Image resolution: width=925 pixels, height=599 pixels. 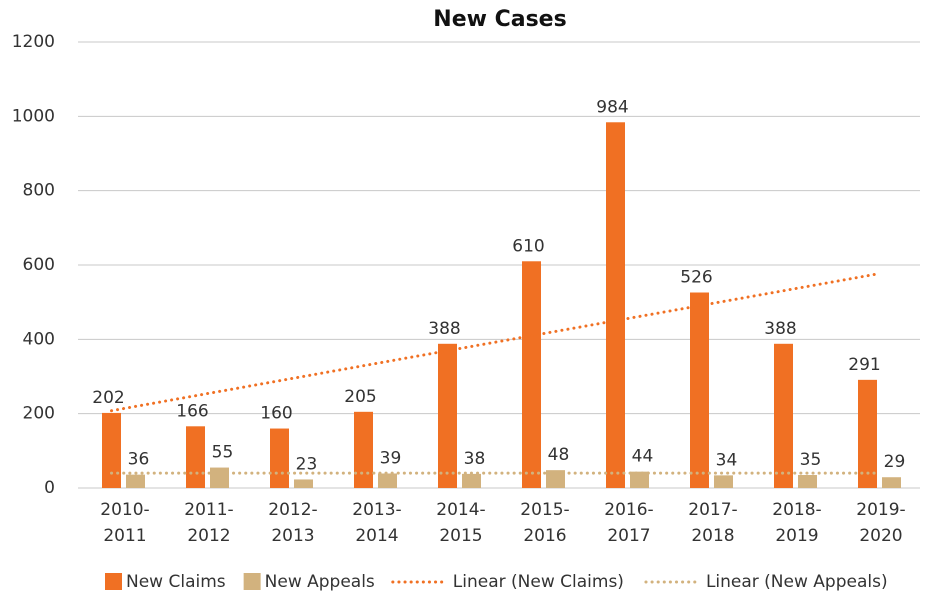 What do you see at coordinates (49, 488) in the screenshot?
I see `y-tick-label: 0` at bounding box center [49, 488].